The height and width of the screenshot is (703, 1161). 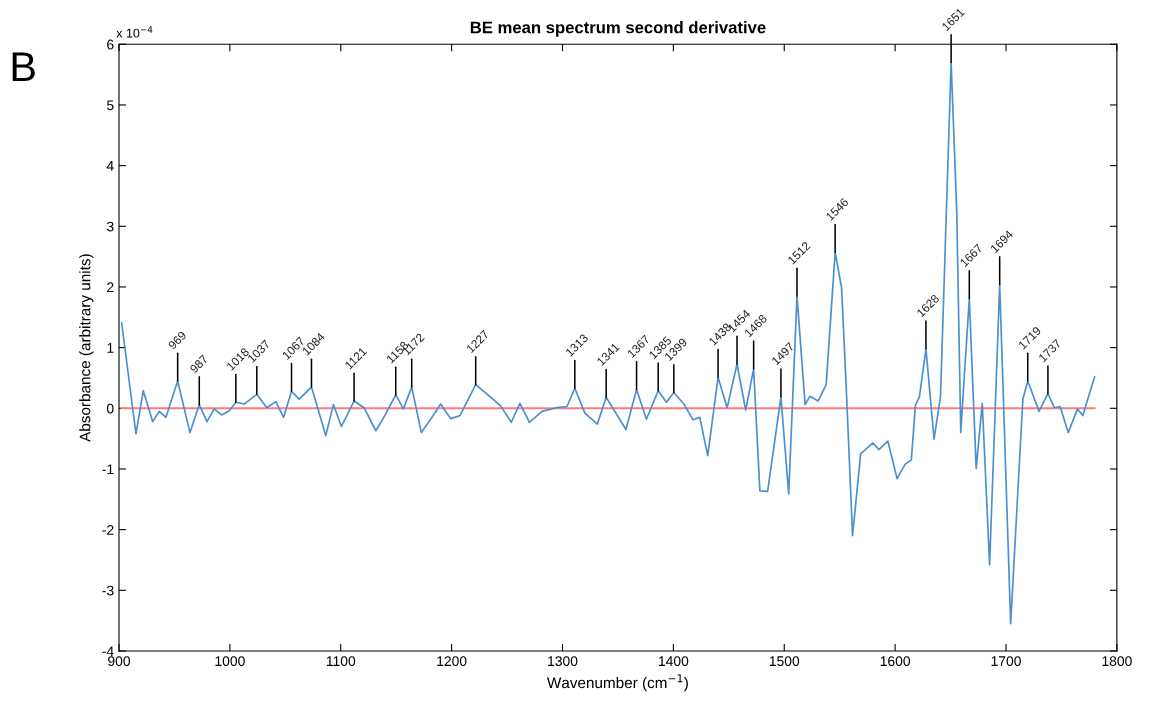 I want to click on x-tick-label: 1500, so click(x=784, y=661).